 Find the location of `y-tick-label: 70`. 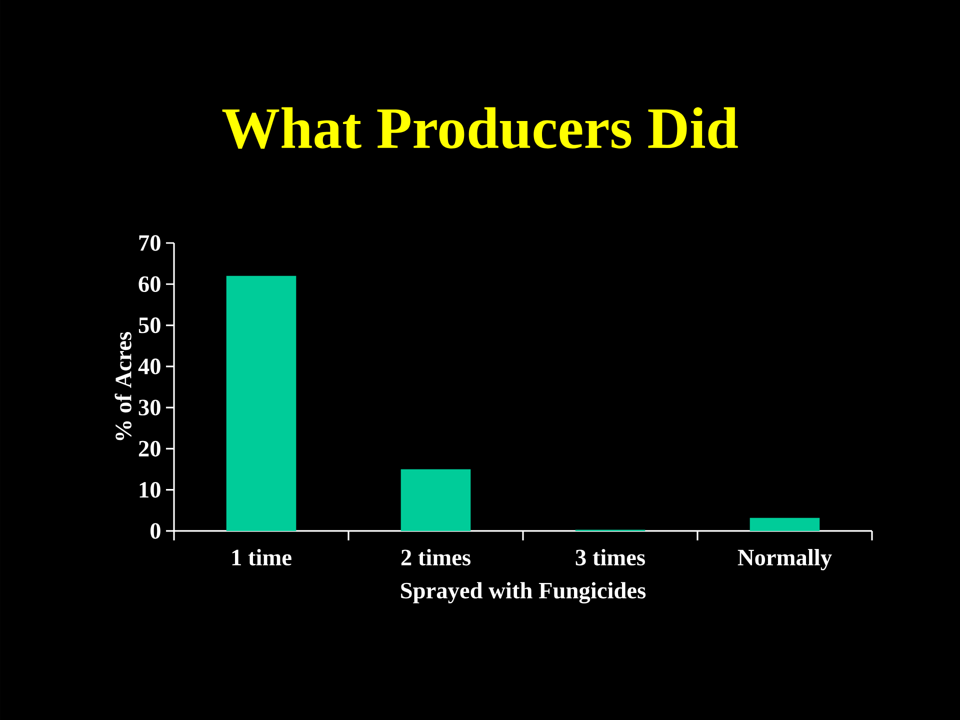

y-tick-label: 70 is located at coordinates (149, 243).